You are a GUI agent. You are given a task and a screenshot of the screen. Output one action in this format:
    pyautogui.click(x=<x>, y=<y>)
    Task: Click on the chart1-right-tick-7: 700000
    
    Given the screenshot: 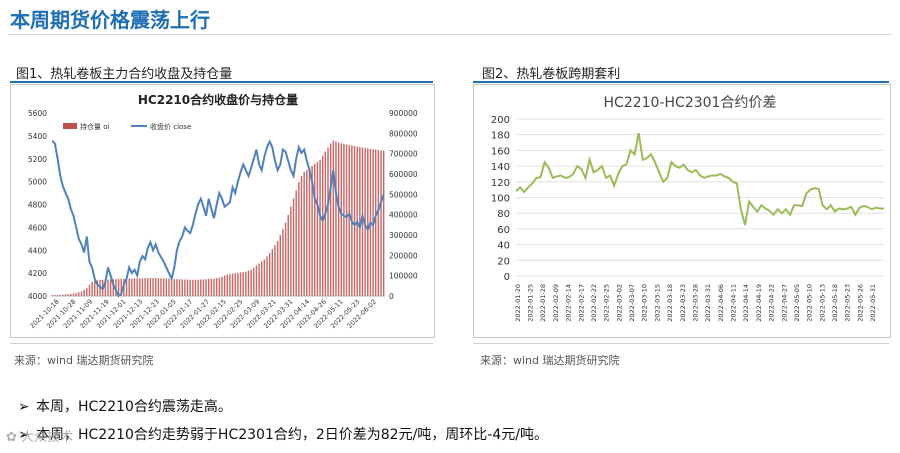 What is the action you would take?
    pyautogui.click(x=403, y=154)
    